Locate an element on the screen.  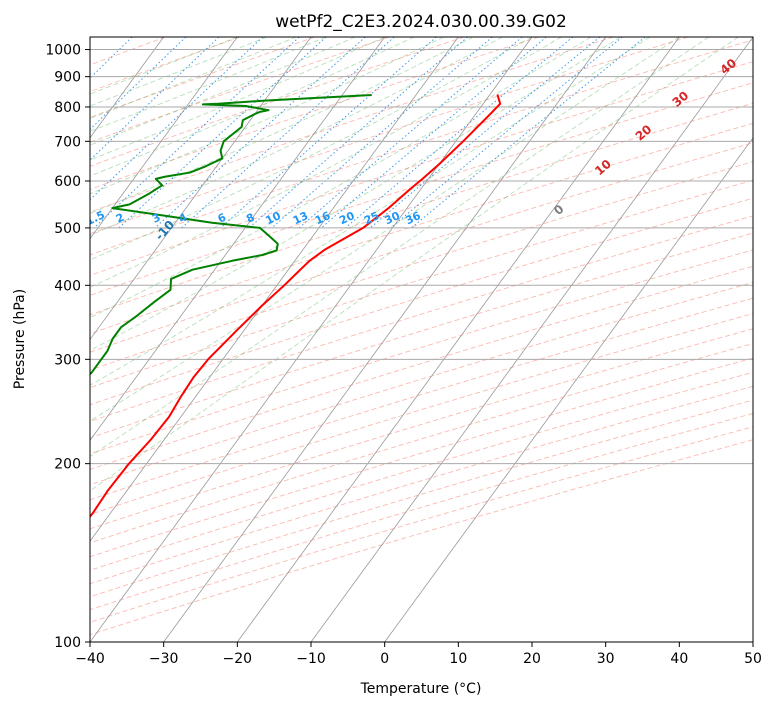
x-tick-label: 40 is located at coordinates (679, 659).